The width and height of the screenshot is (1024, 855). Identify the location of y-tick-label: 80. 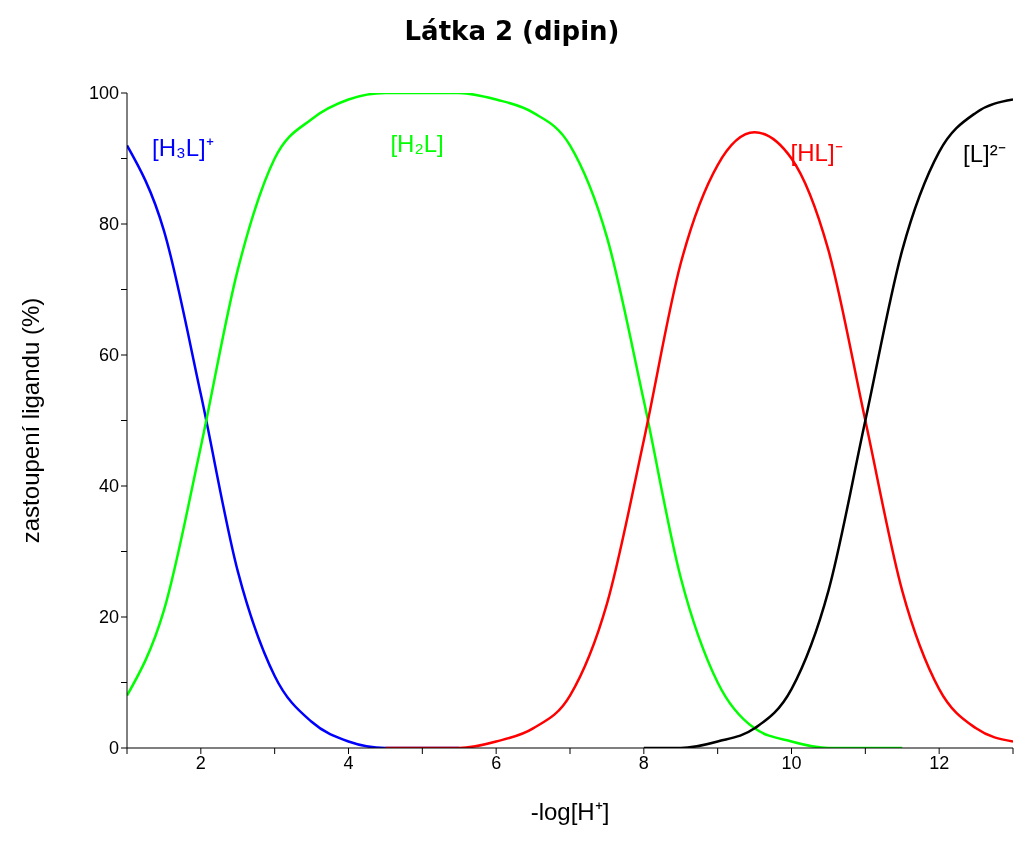
(108, 224).